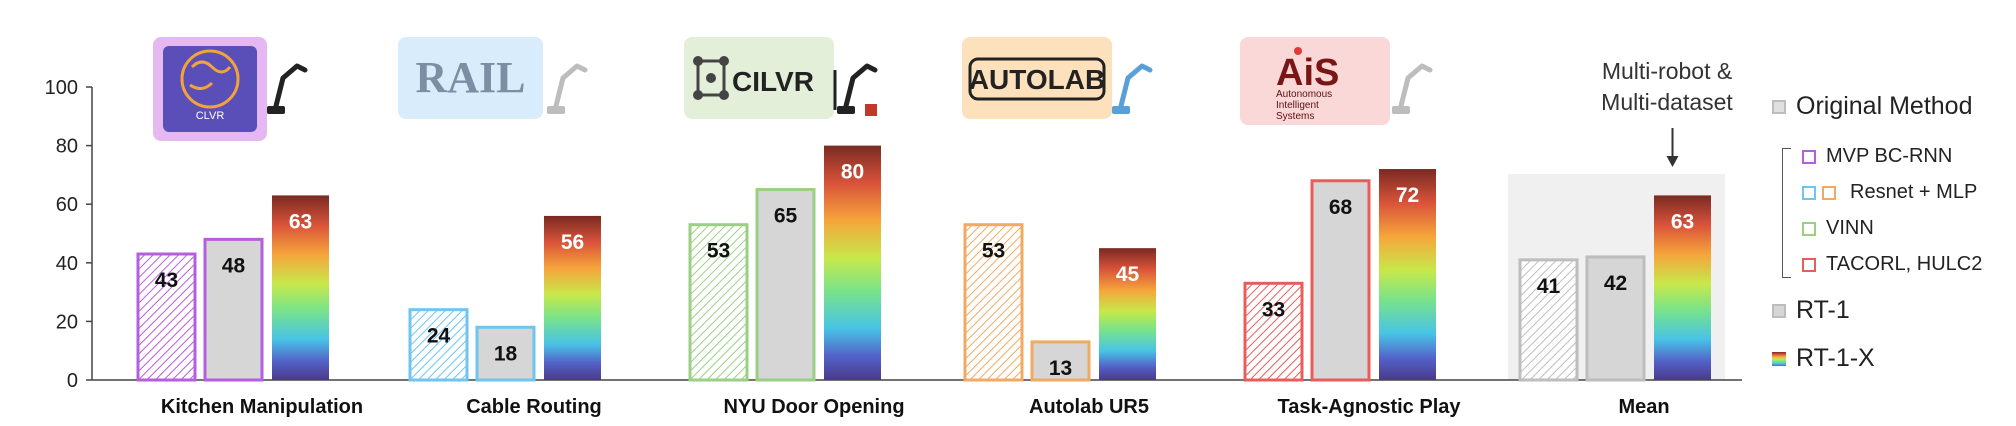  Describe the element at coordinates (1672, 161) in the screenshot. I see `annotation-arrow-head` at that location.